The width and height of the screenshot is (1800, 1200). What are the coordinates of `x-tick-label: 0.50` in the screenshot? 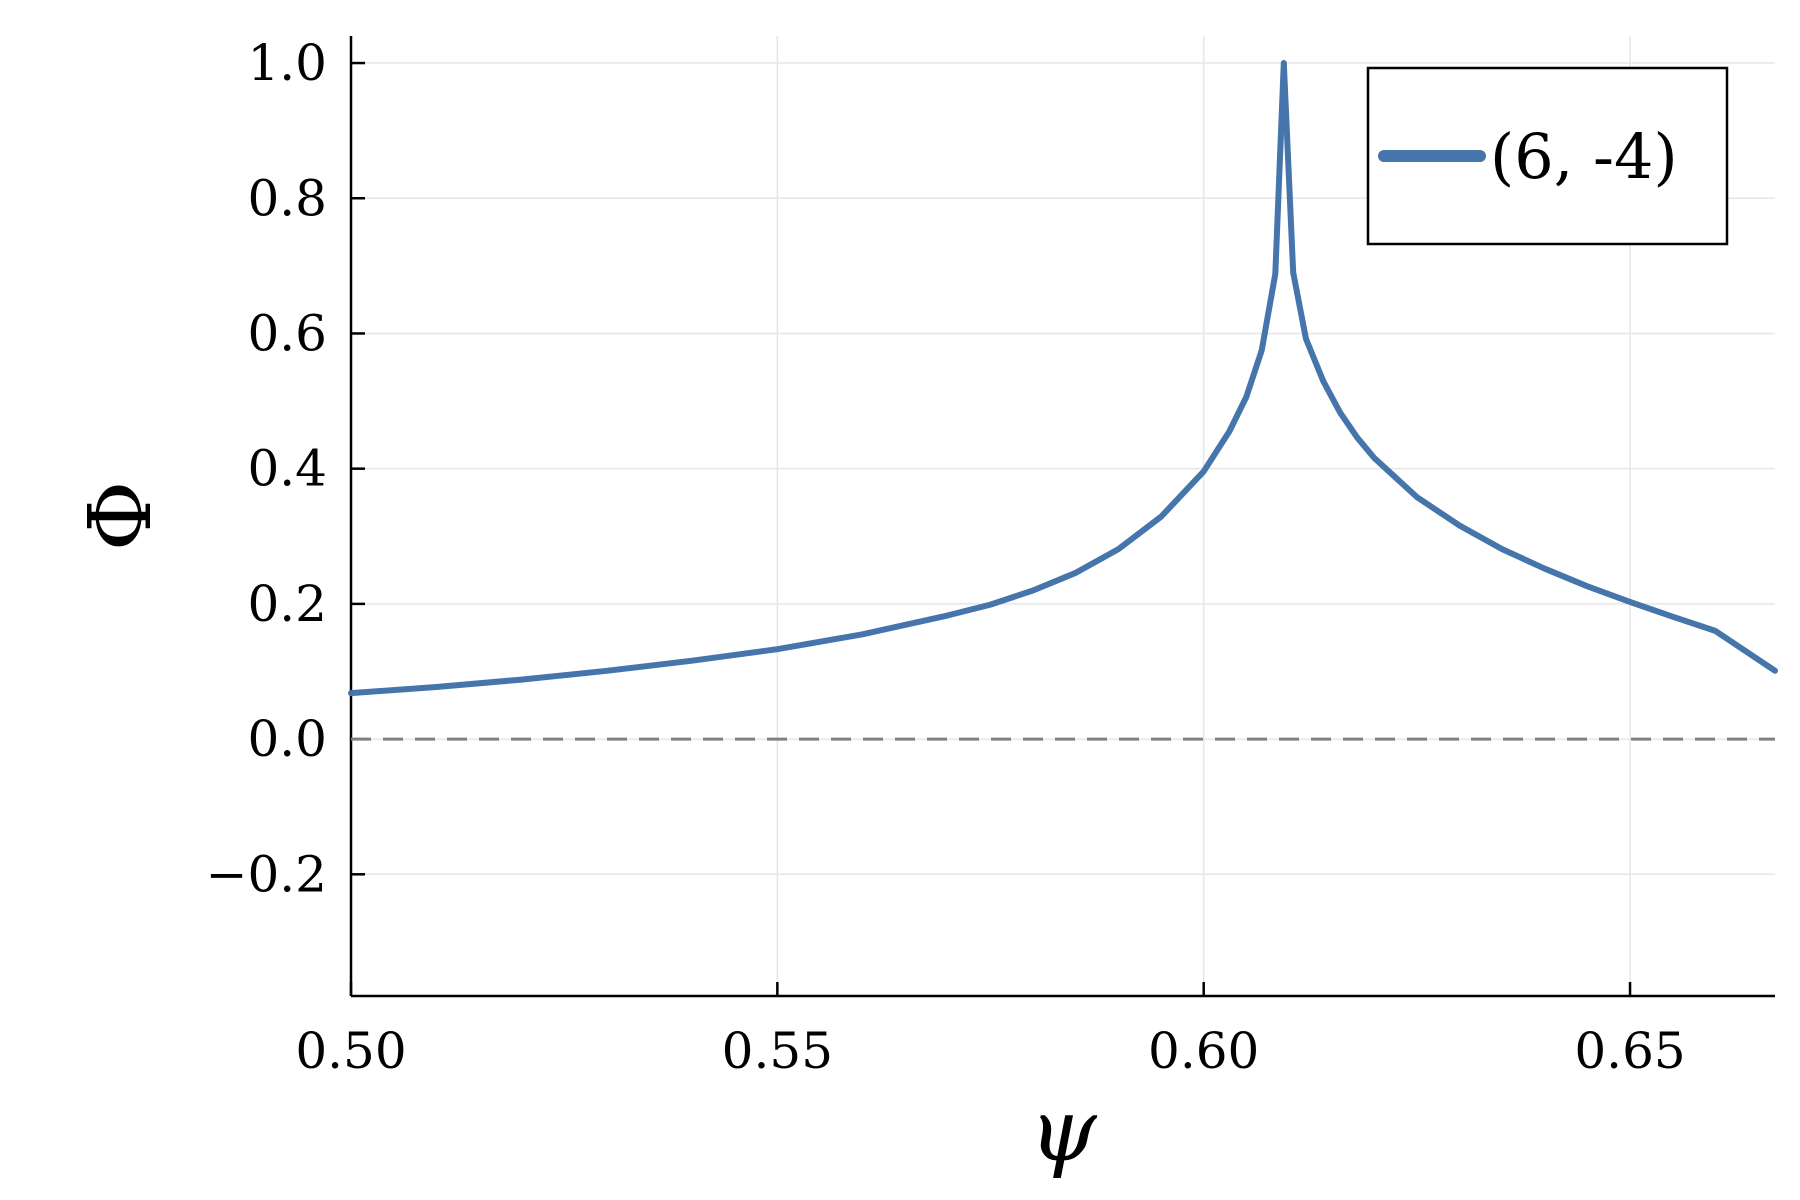 It's located at (350, 1051).